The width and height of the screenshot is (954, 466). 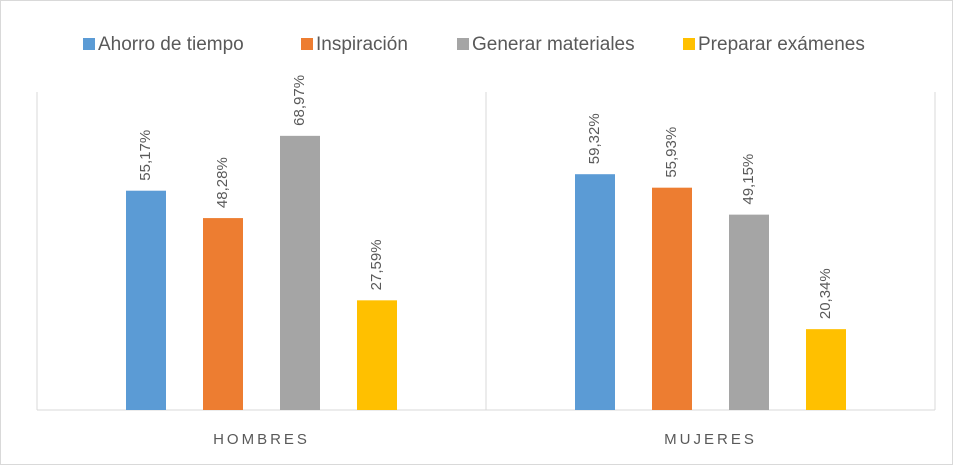 What do you see at coordinates (825, 293) in the screenshot?
I see `data-label: 20,34%` at bounding box center [825, 293].